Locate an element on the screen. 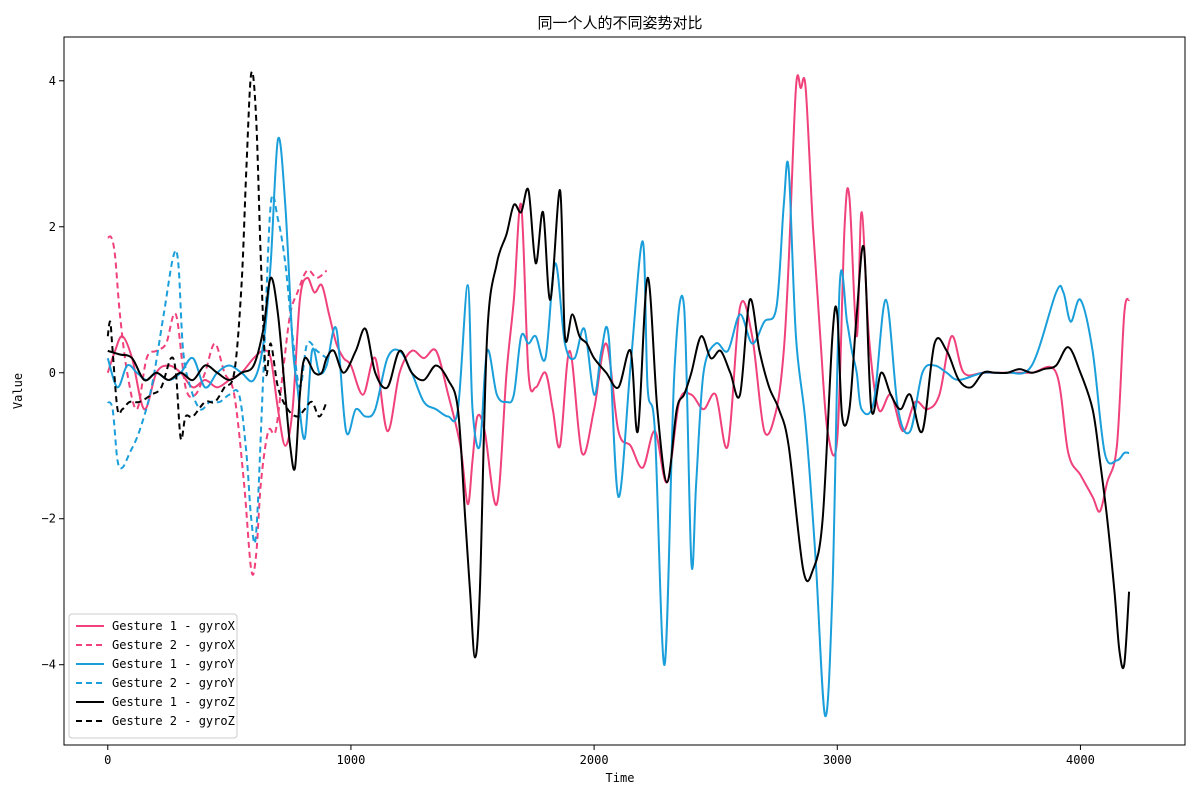 The image size is (1200, 800). series-line-gesture-2-gyroz is located at coordinates (217, 255).